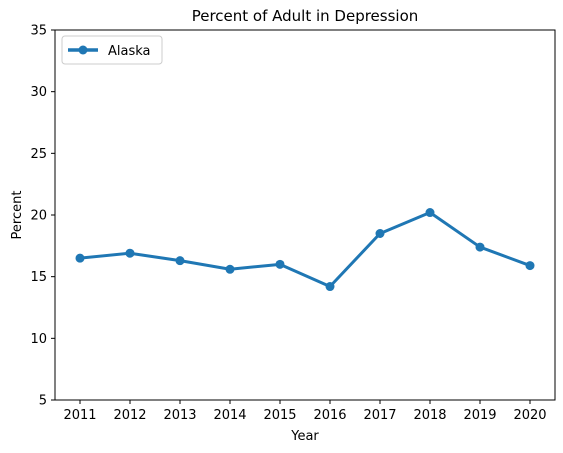 The image size is (563, 453). Describe the element at coordinates (329, 415) in the screenshot. I see `x-tick-label: 2016` at that location.